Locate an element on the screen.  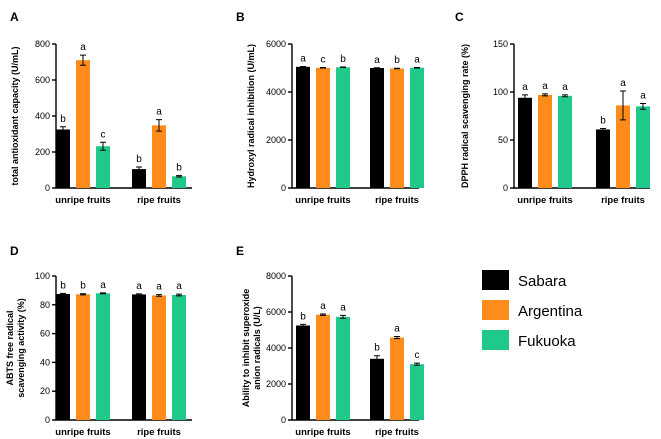
legend-label-argentina: Argentina is located at coordinates (550, 311).